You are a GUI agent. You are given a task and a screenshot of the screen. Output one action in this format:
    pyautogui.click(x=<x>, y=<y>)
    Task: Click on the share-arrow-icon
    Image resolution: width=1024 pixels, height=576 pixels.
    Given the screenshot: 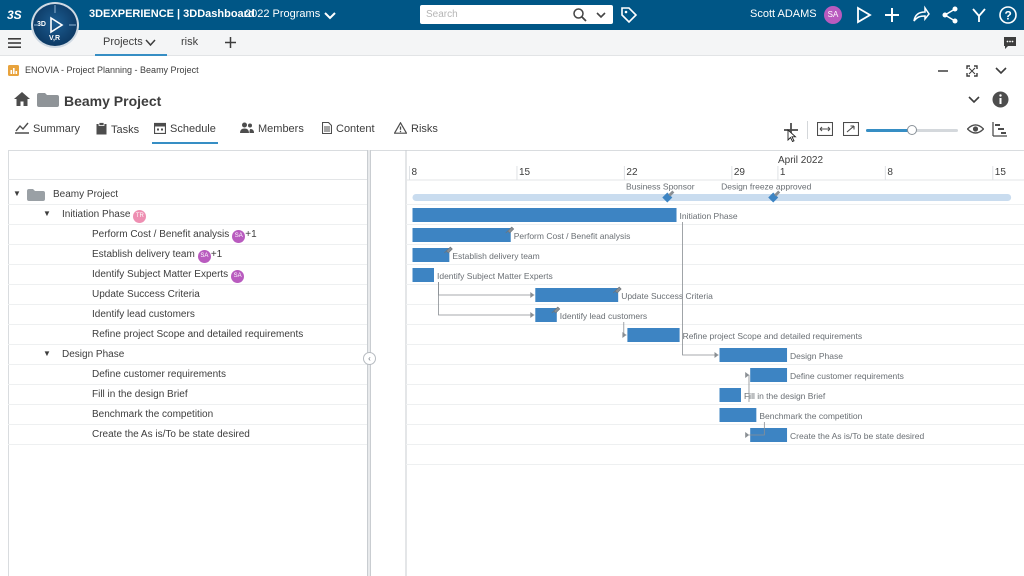 What is the action you would take?
    pyautogui.click(x=921, y=15)
    